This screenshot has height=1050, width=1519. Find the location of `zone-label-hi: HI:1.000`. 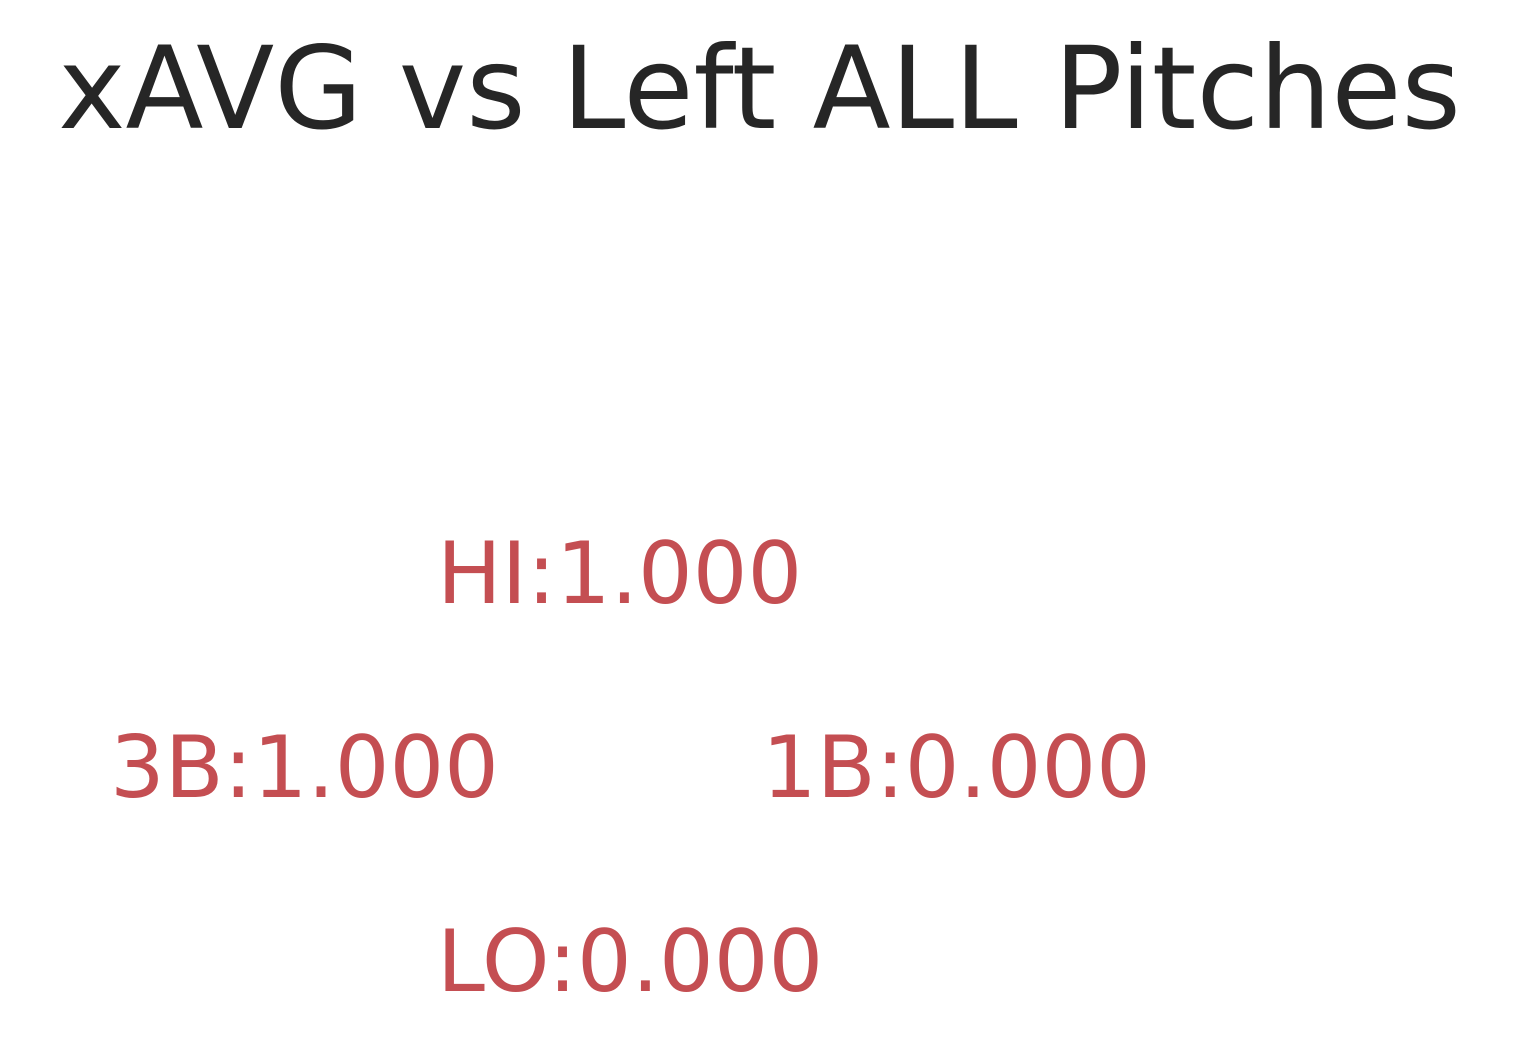

zone-label-hi: HI:1.000 is located at coordinates (620, 574).